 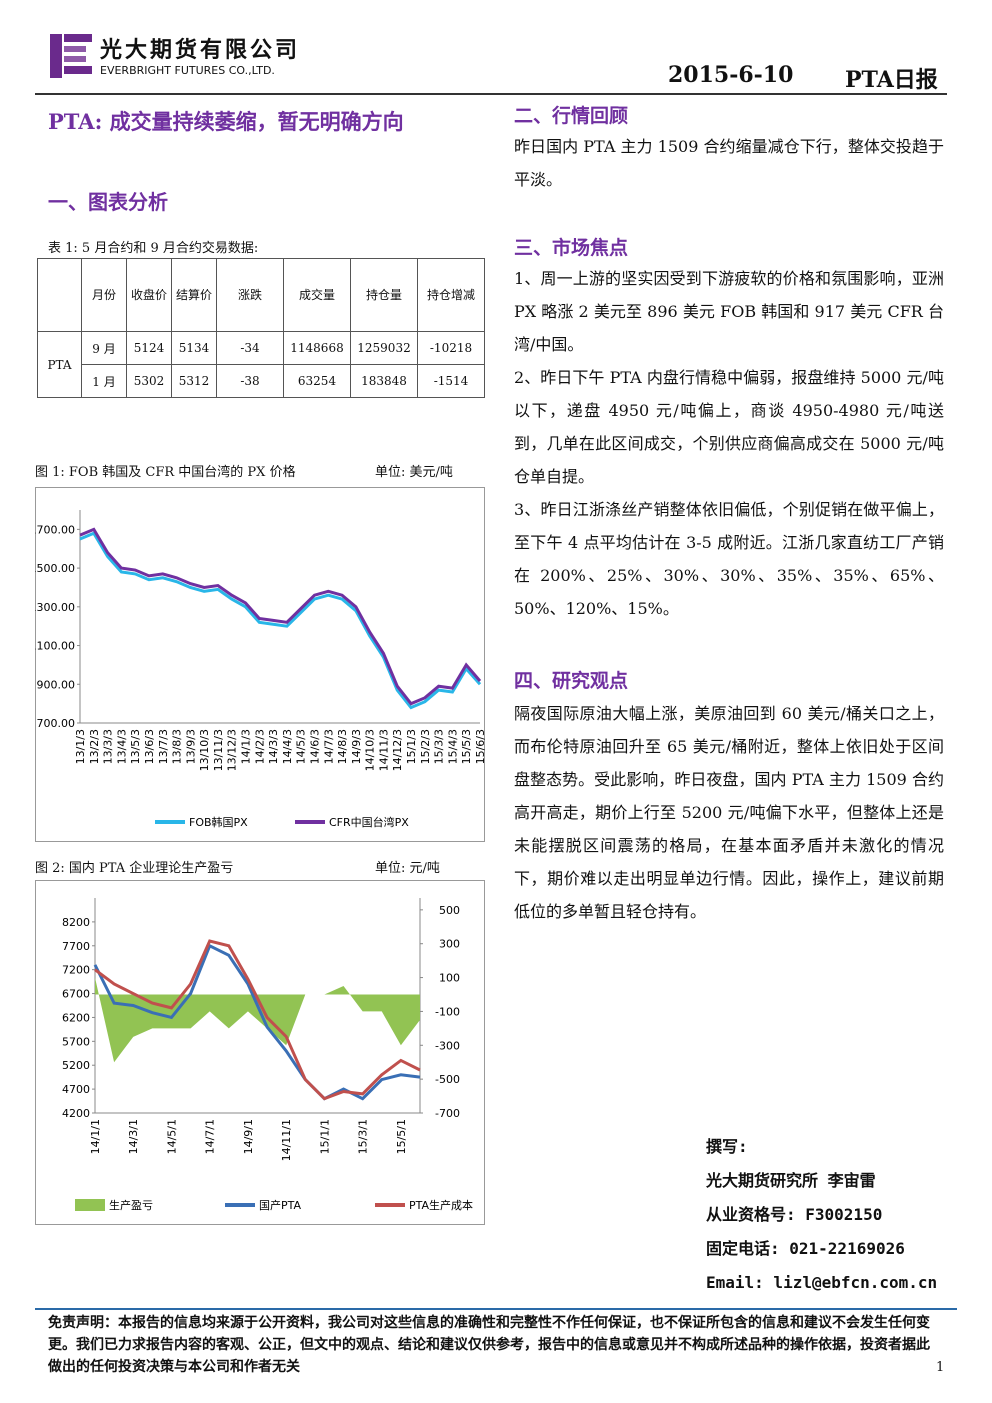 What do you see at coordinates (104, 348) in the screenshot?
I see `table-cell: 9 月` at bounding box center [104, 348].